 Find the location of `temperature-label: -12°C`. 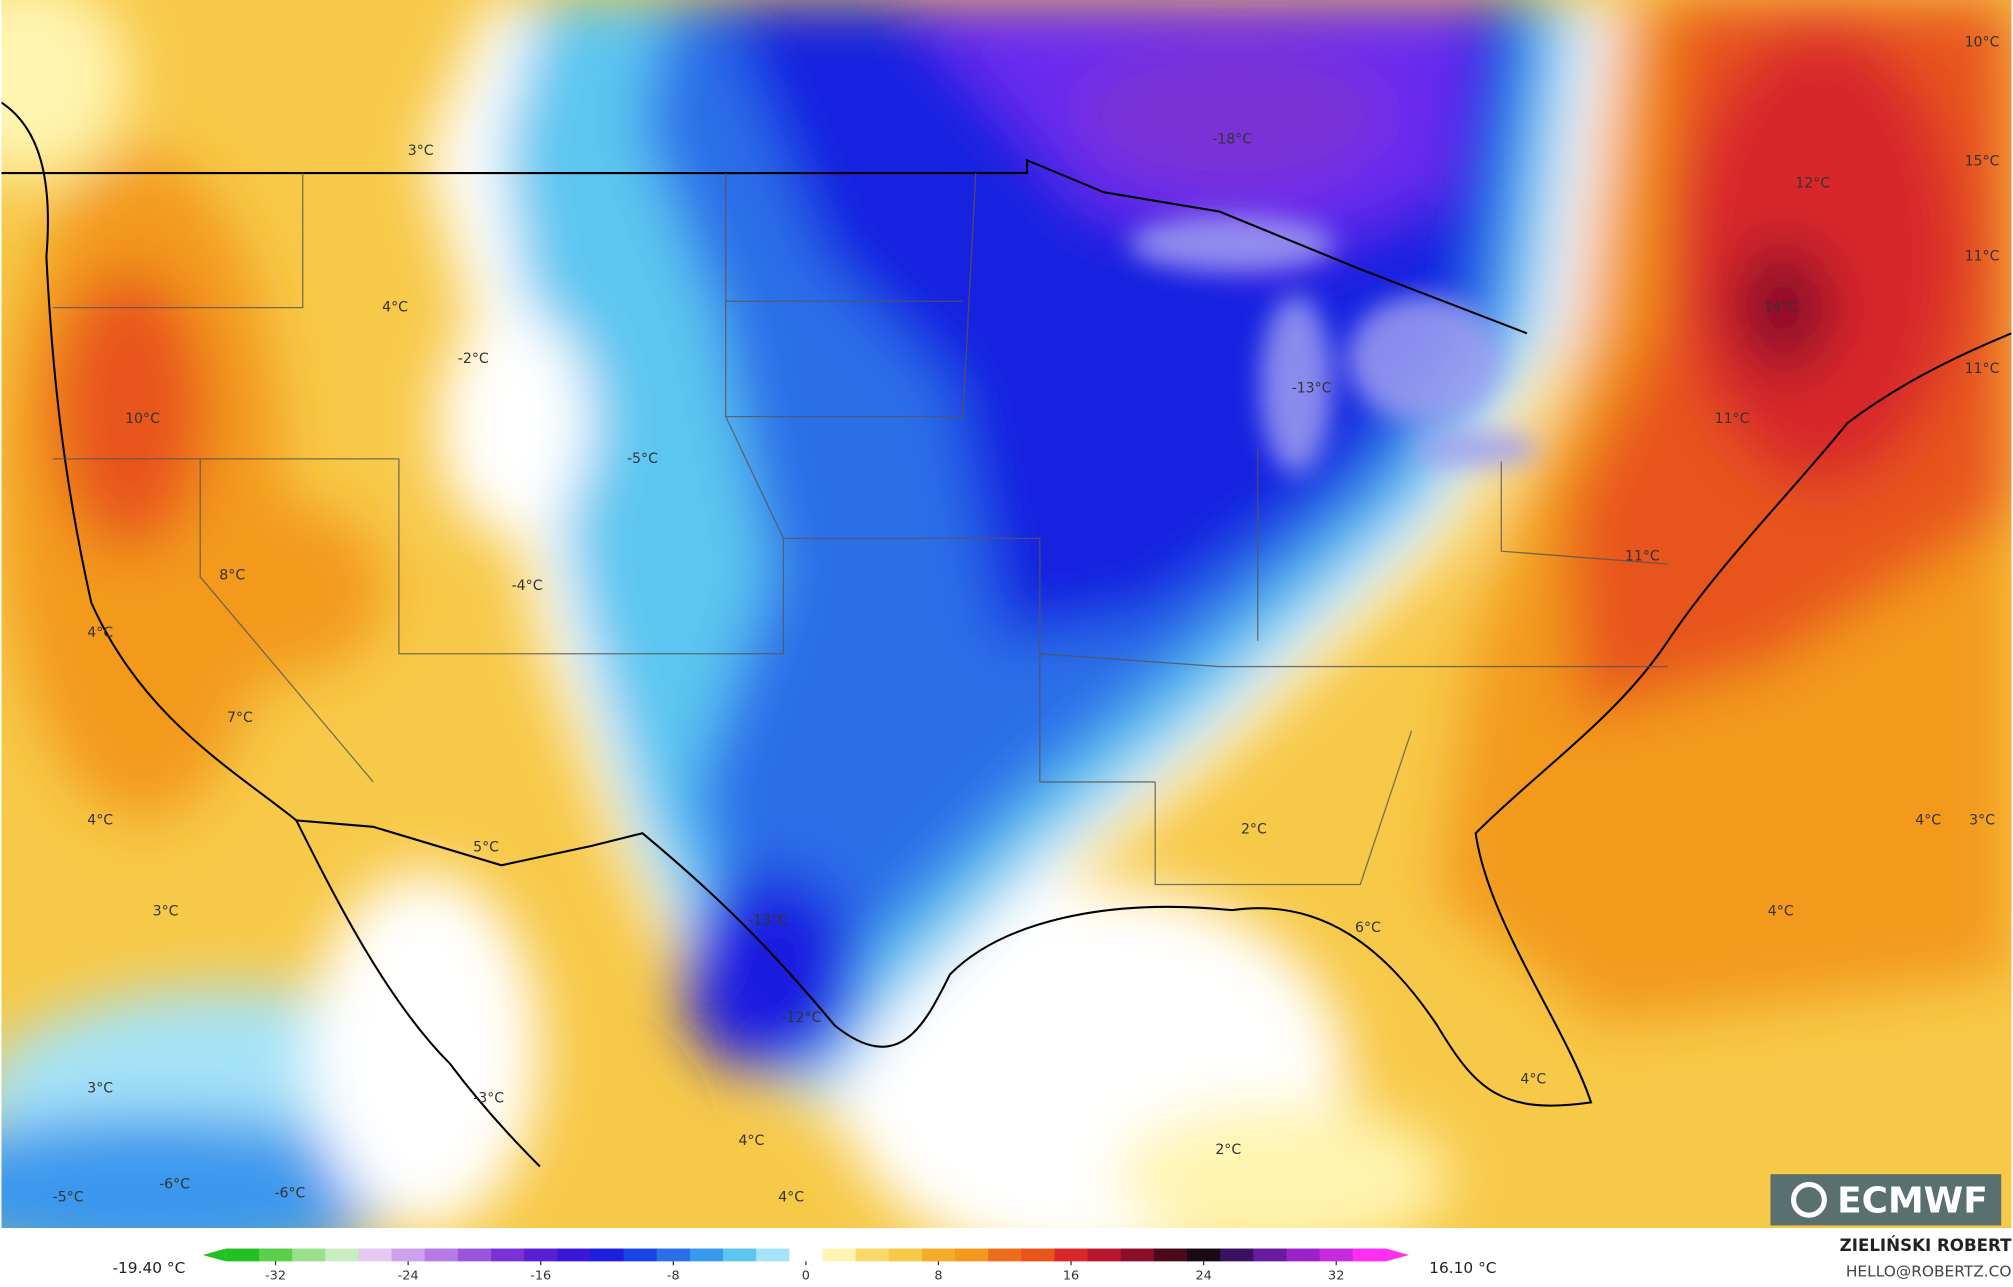

temperature-label: -12°C is located at coordinates (801, 1018).